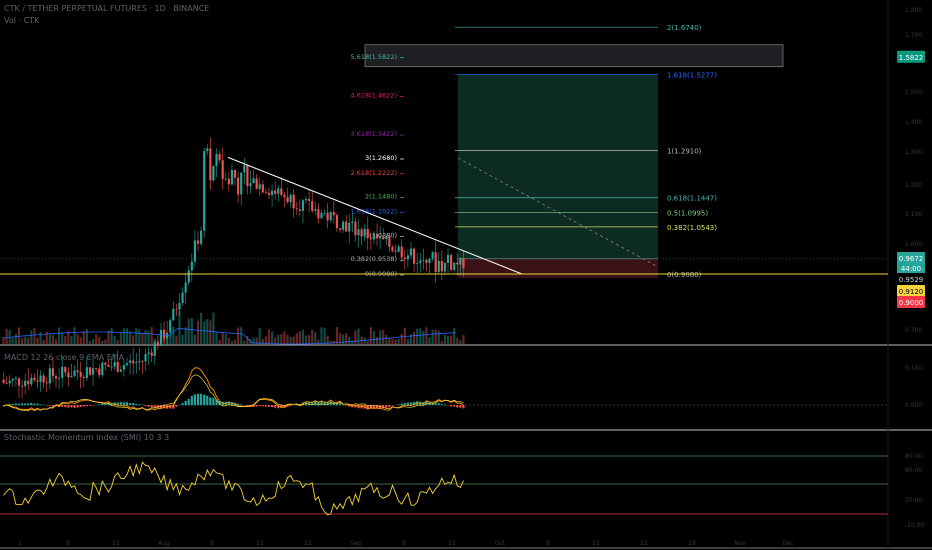 This screenshot has height=550, width=932. Describe the element at coordinates (381, 158) in the screenshot. I see `fib-left-label: 3(1.2680)` at that location.